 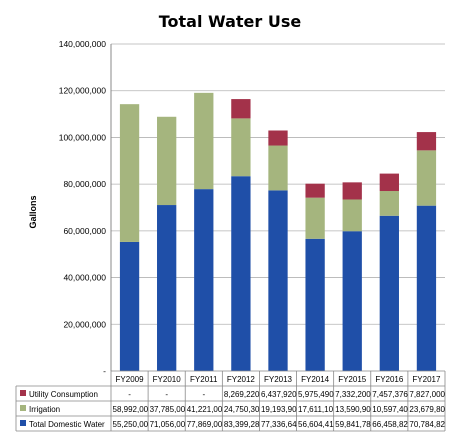 What do you see at coordinates (67, 424) in the screenshot?
I see `legend-label: Total Domestic Water` at bounding box center [67, 424].